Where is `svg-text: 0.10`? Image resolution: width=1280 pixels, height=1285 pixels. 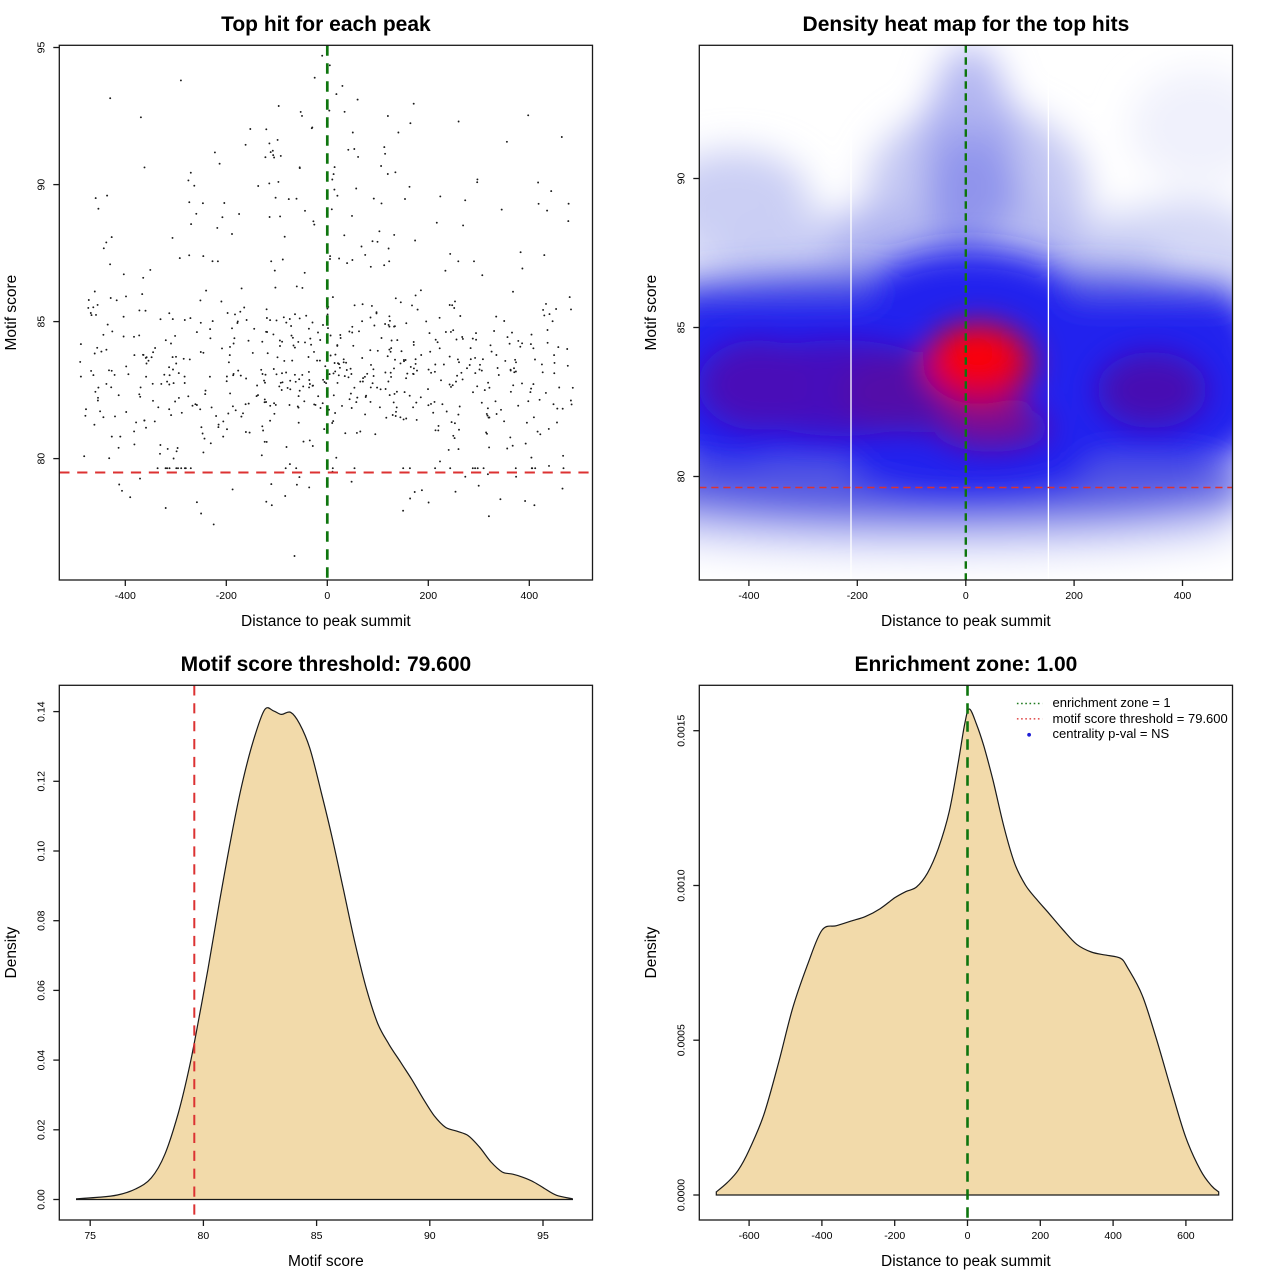 svg-text: 0.10 is located at coordinates (41, 851).